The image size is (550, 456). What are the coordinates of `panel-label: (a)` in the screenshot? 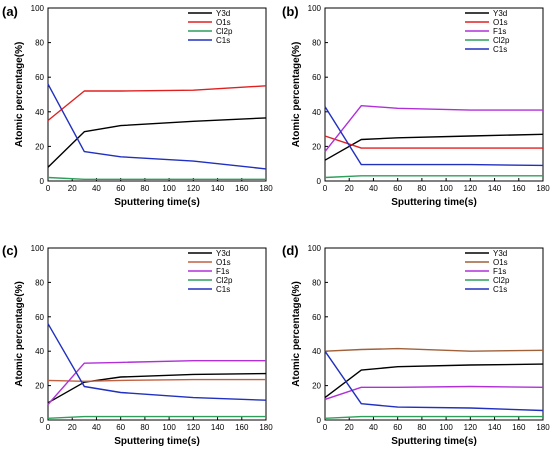 It's located at (10, 11).